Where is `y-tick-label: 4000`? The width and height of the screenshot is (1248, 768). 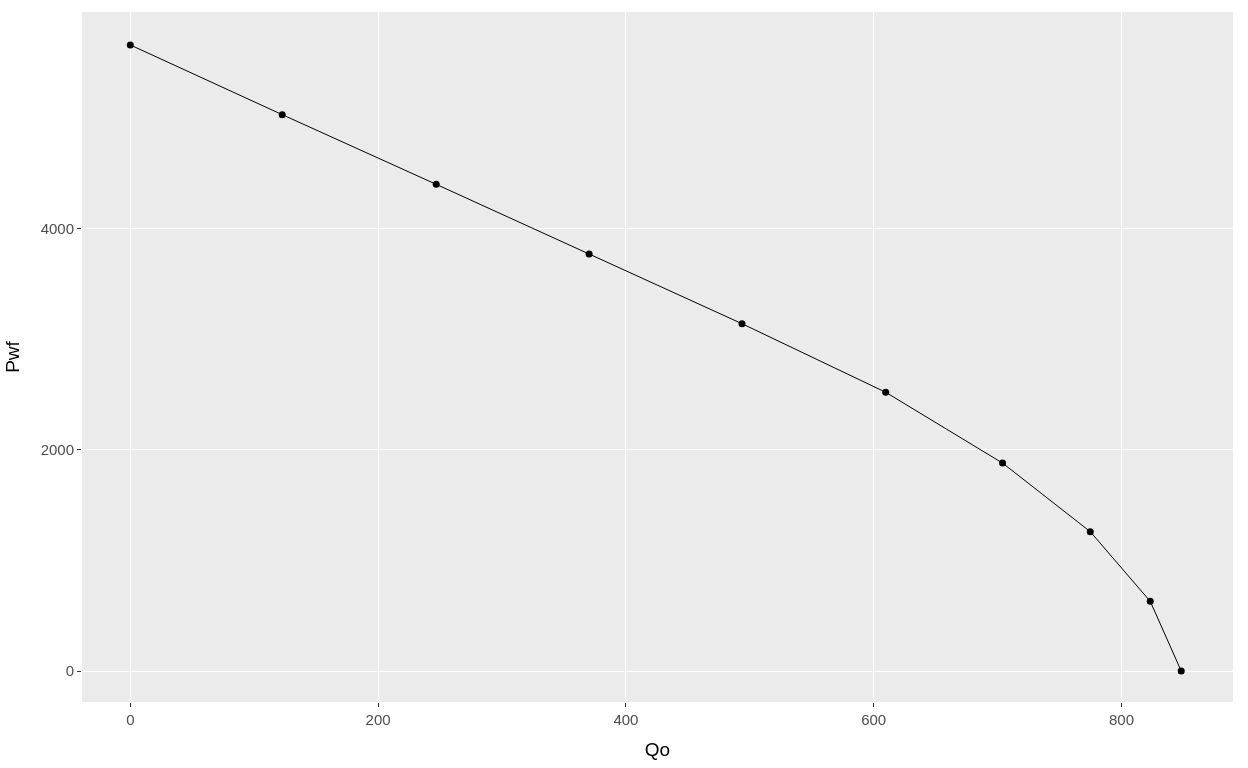 y-tick-label: 4000 is located at coordinates (57, 228).